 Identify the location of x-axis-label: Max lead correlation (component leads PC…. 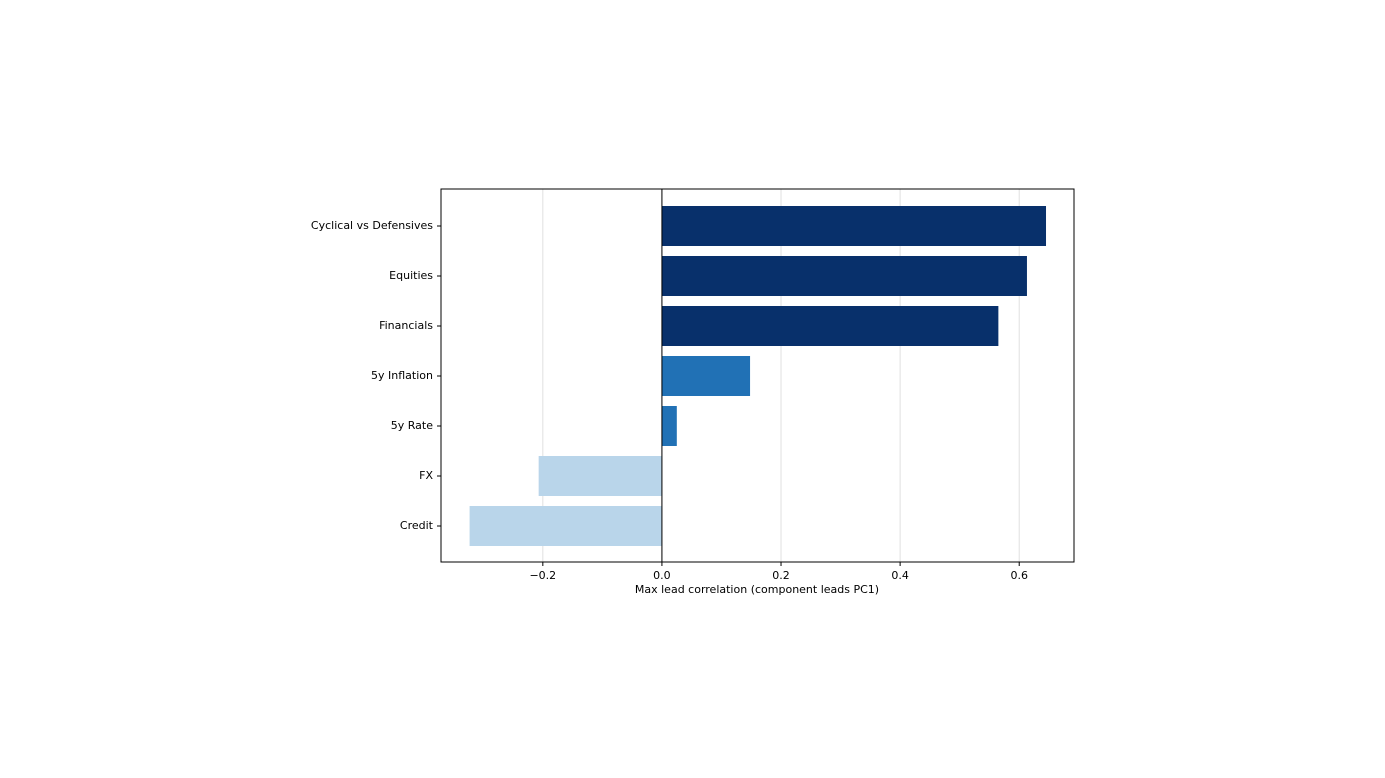
(757, 589).